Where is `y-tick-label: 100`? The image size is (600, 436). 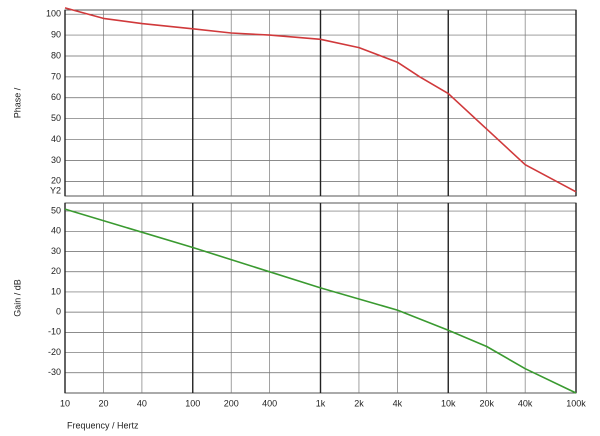
y-tick-label: 100 is located at coordinates (53, 14).